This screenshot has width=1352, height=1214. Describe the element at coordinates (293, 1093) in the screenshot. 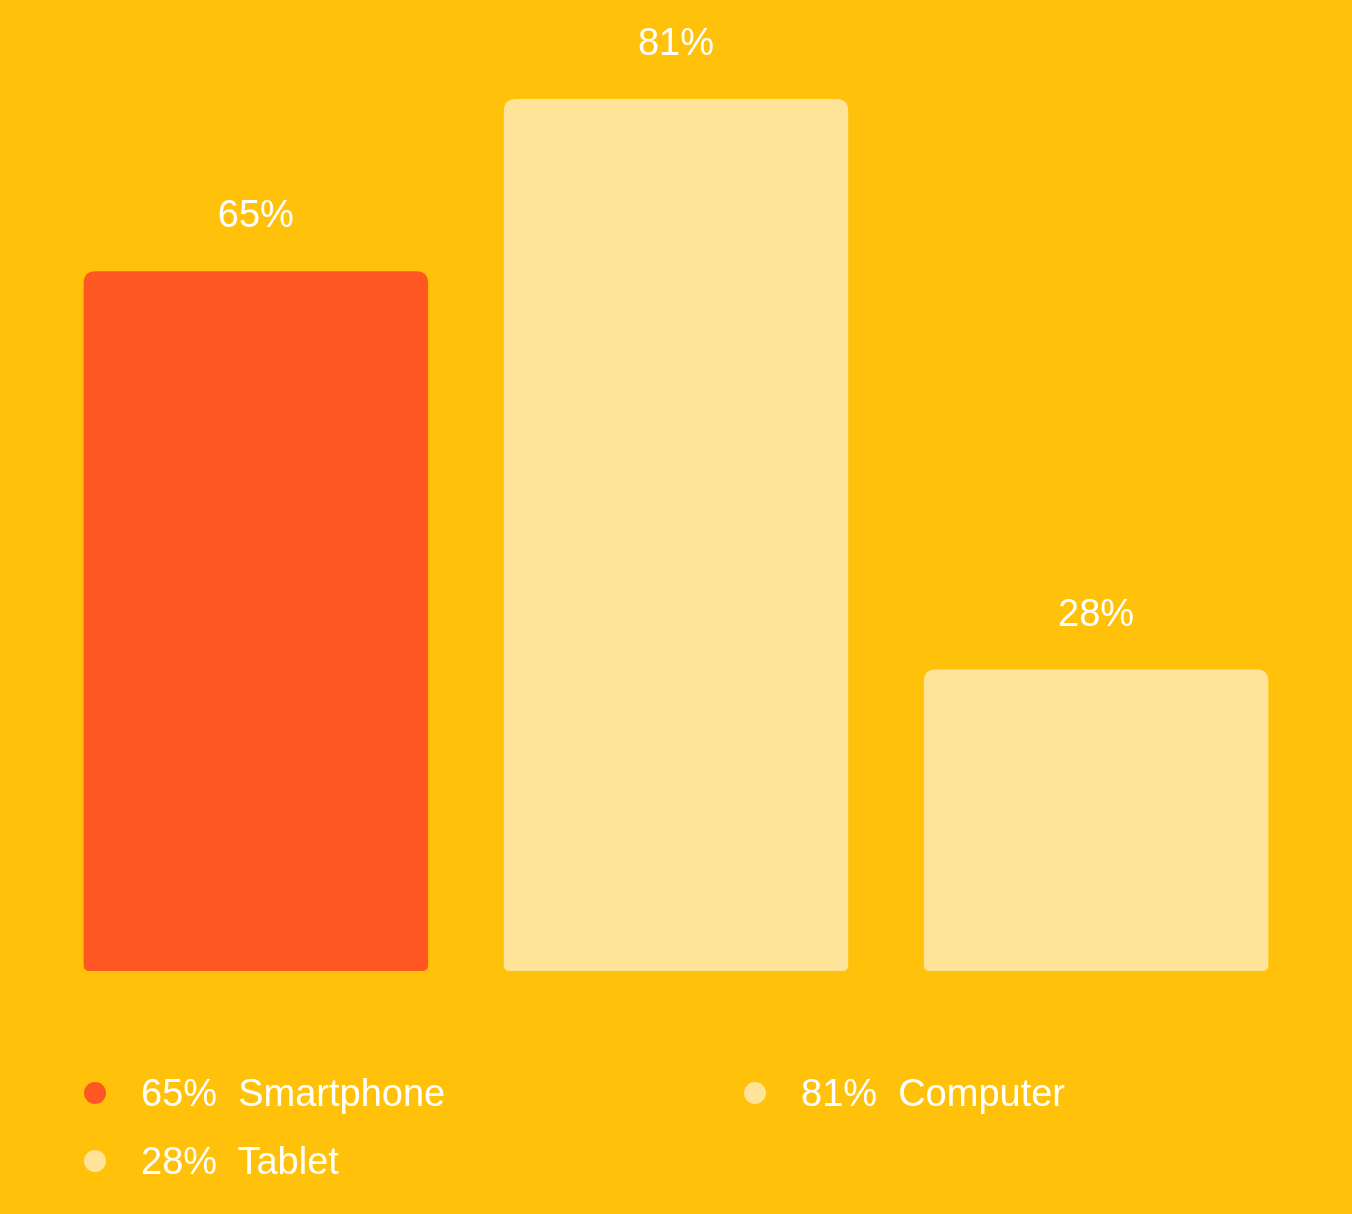

I see `legend-label: 65% Smartphone` at that location.